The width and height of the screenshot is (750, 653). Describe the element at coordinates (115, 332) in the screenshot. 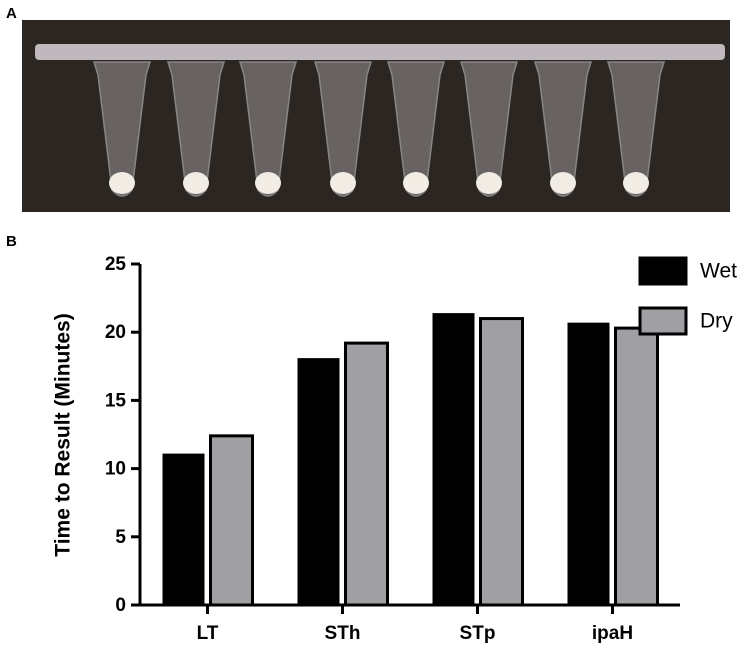

I see `y-tick-label: 20` at that location.